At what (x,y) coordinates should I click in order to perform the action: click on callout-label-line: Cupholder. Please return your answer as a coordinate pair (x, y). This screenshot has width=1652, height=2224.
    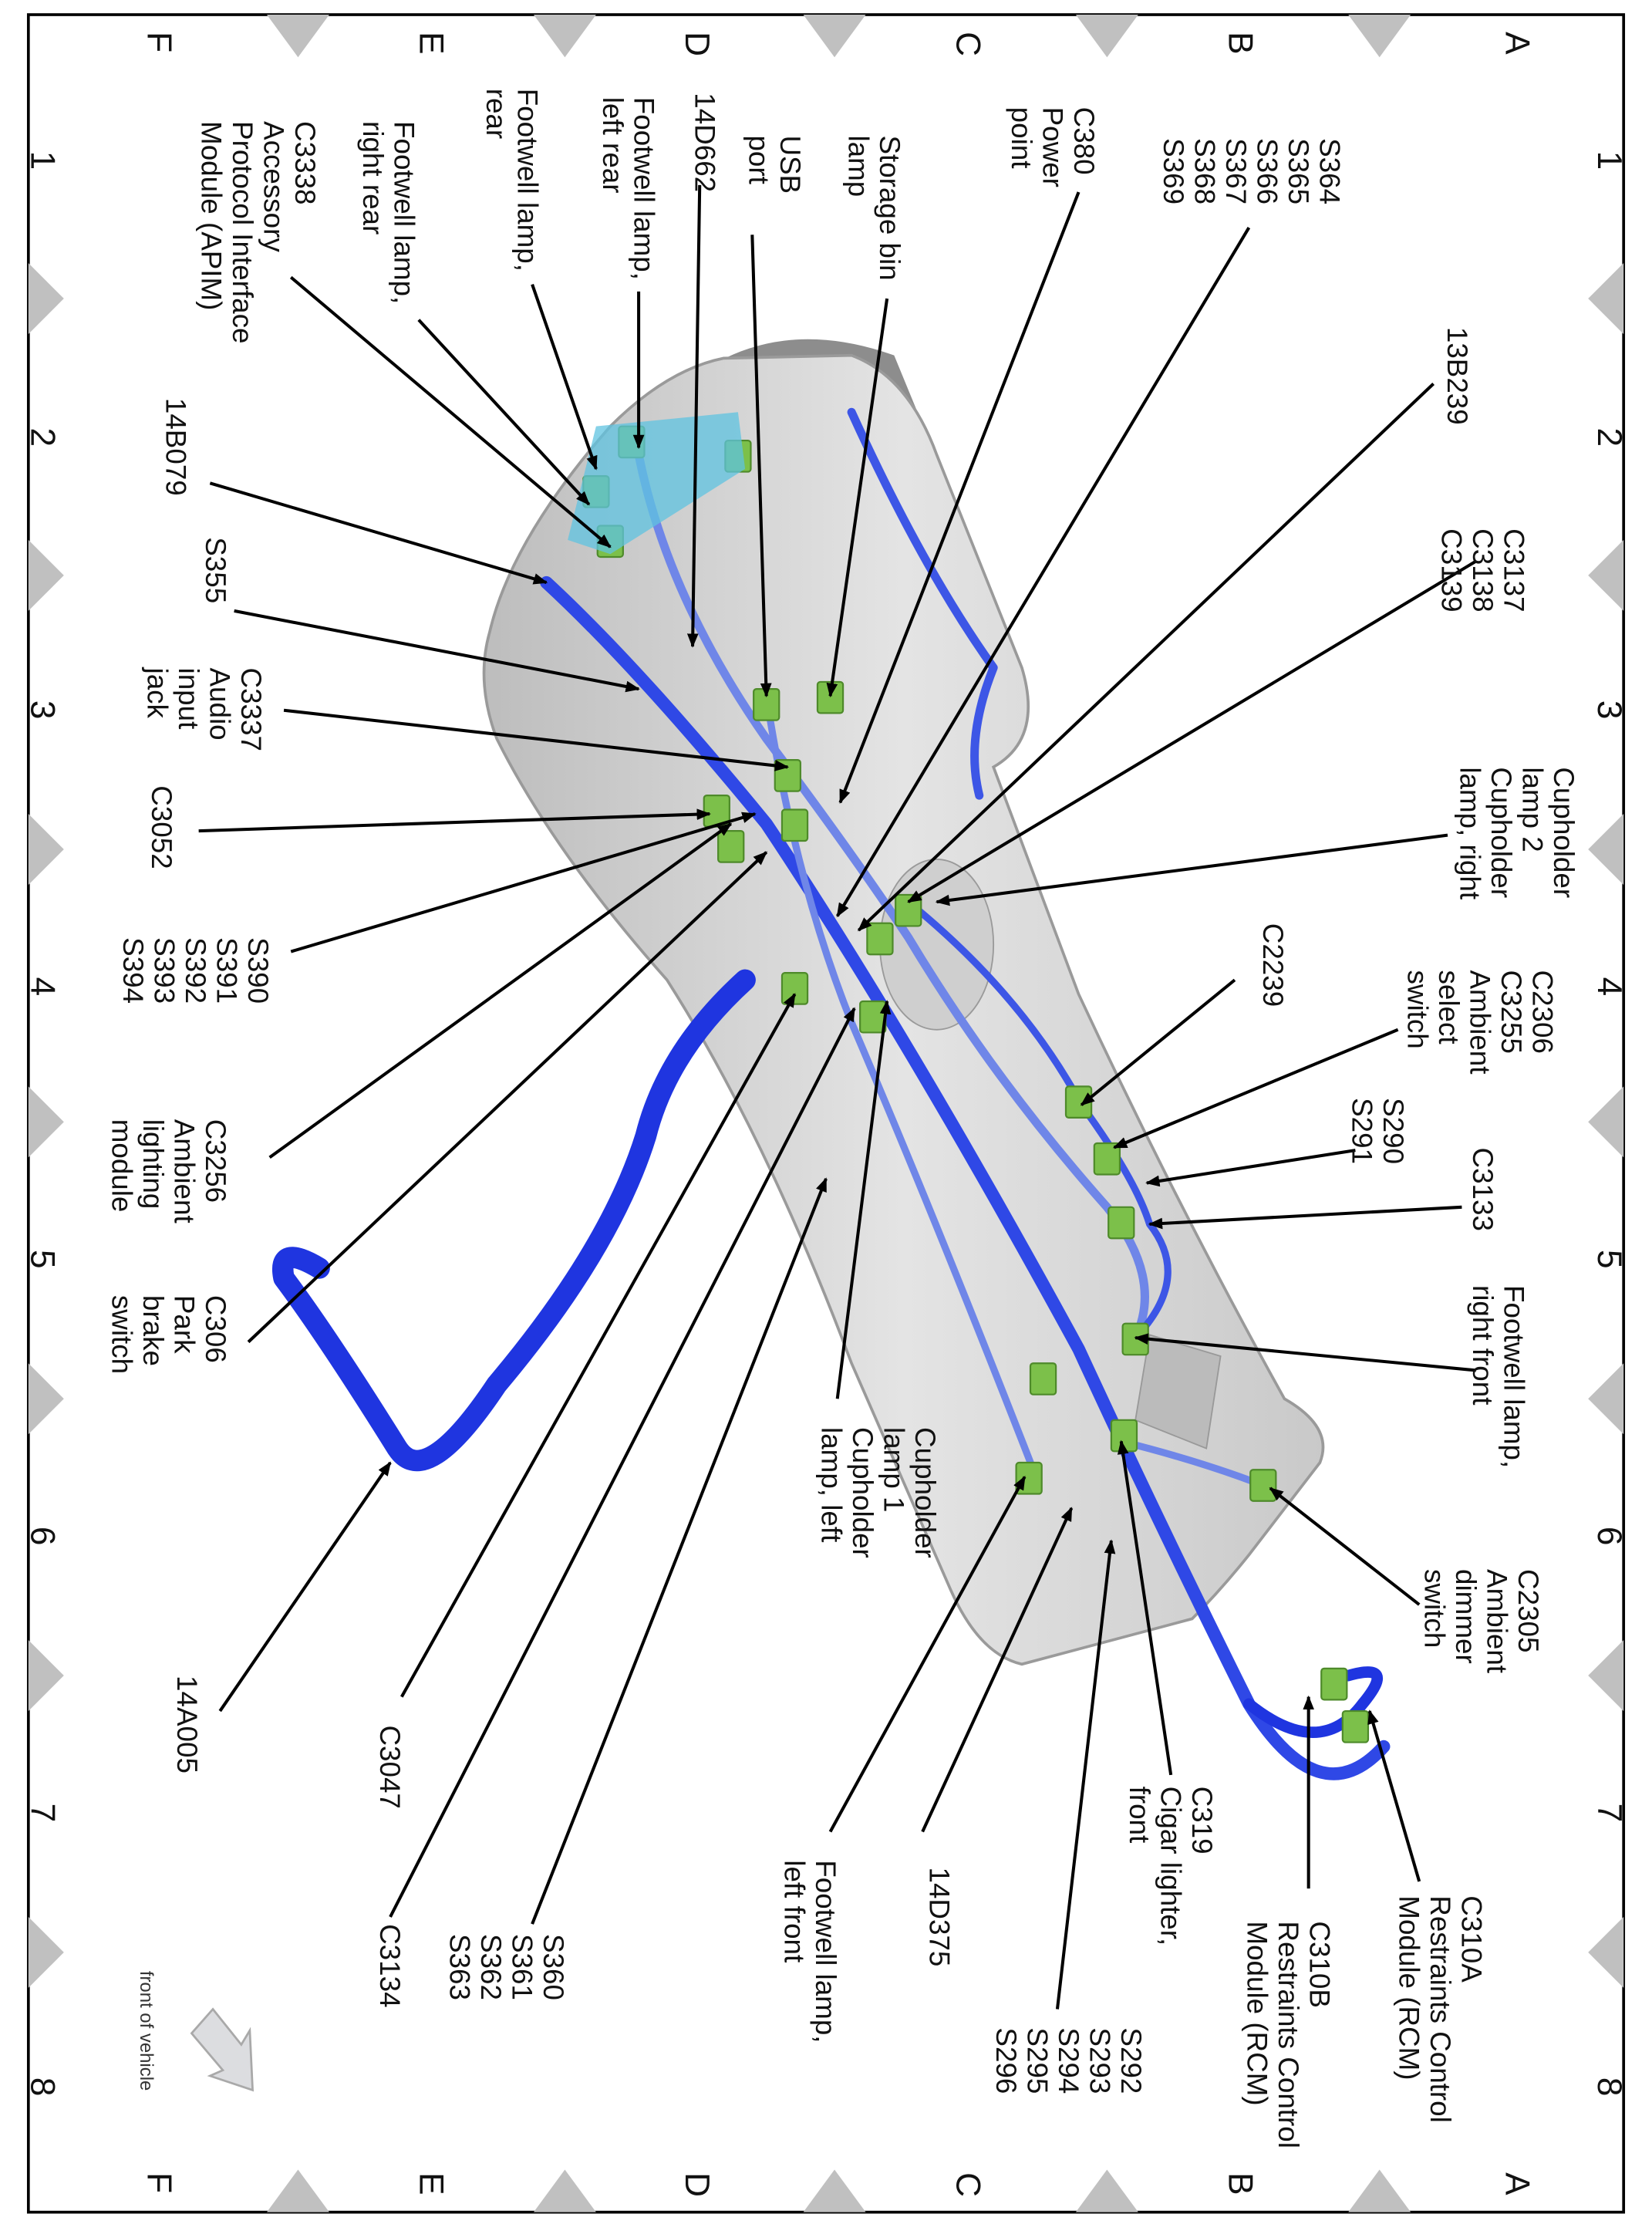
    Looking at the image, I should click on (863, 1493).